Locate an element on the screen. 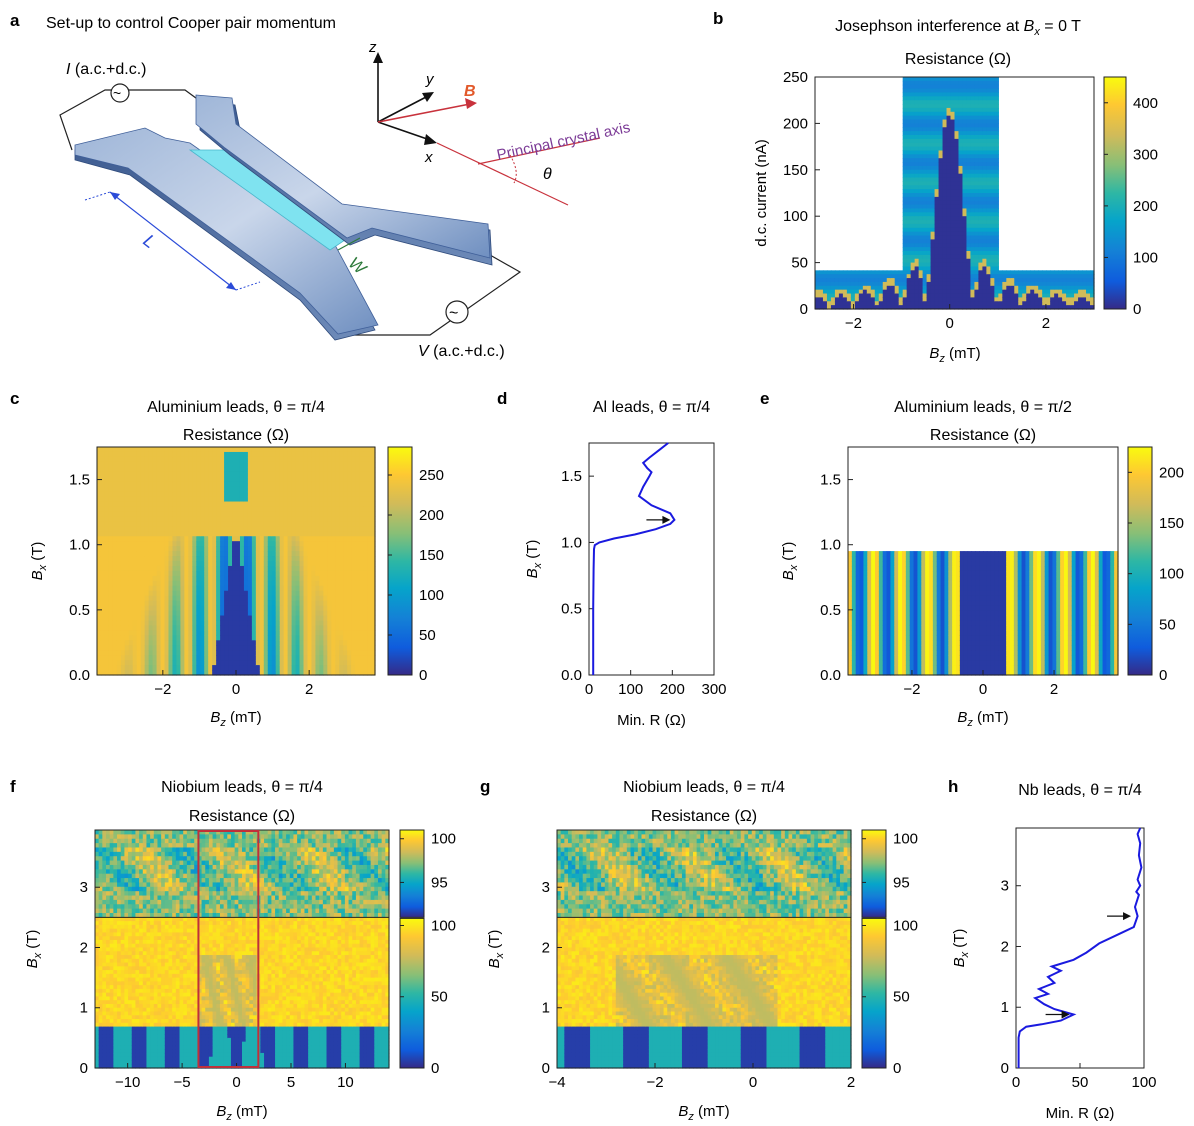 The width and height of the screenshot is (1194, 1126). y-tick-label: 200 is located at coordinates (795, 123).